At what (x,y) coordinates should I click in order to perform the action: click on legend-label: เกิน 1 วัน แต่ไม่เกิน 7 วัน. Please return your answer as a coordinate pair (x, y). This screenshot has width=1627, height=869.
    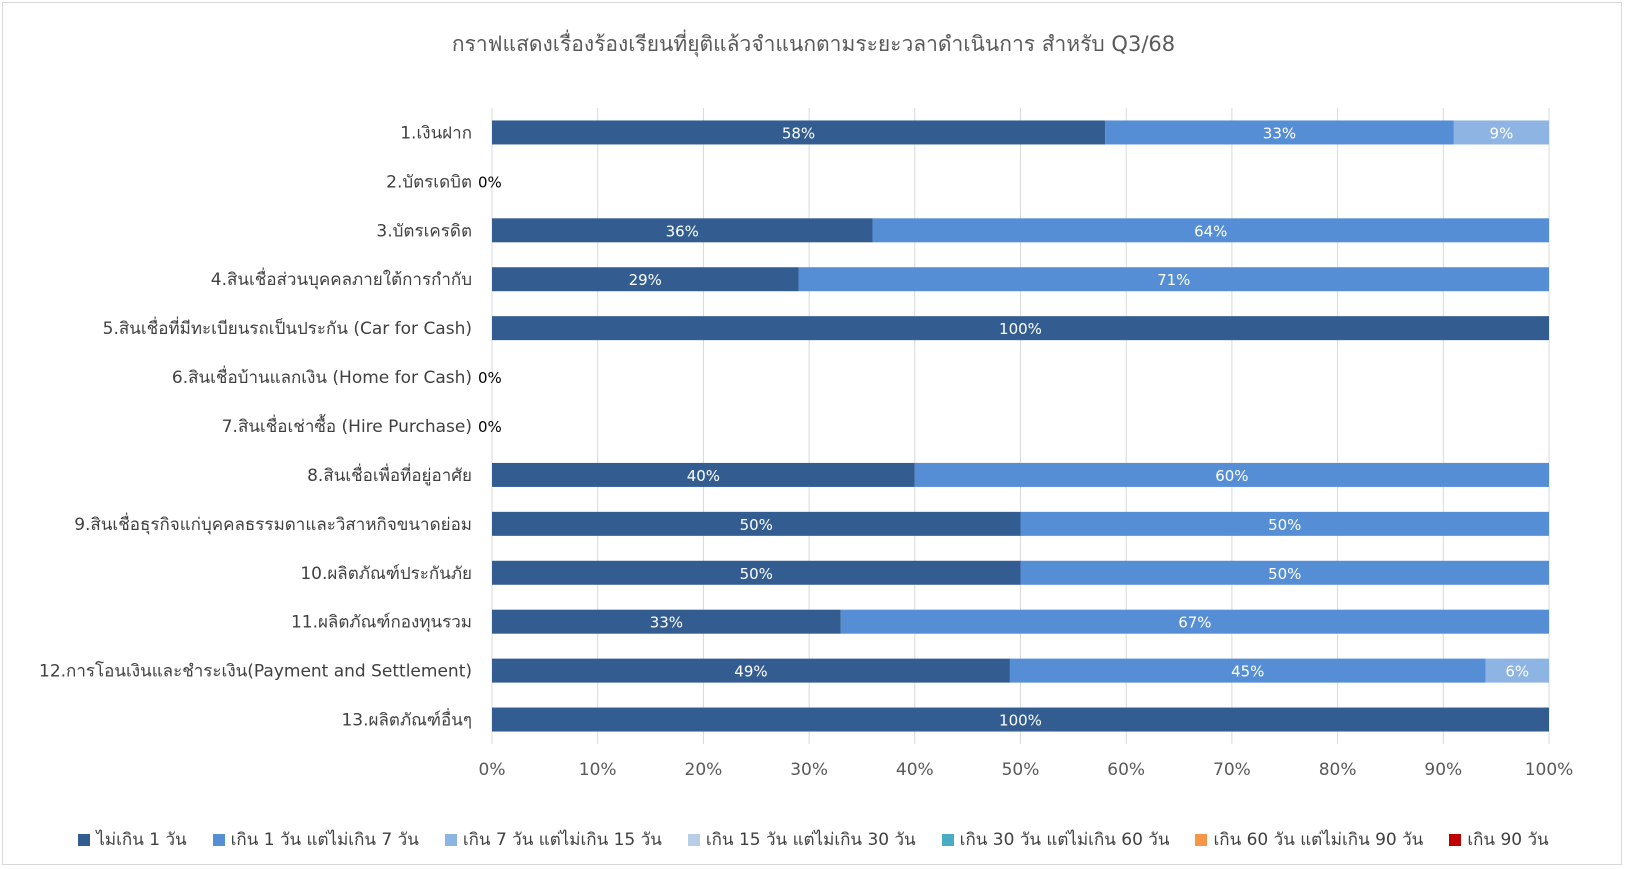
    Looking at the image, I should click on (324, 840).